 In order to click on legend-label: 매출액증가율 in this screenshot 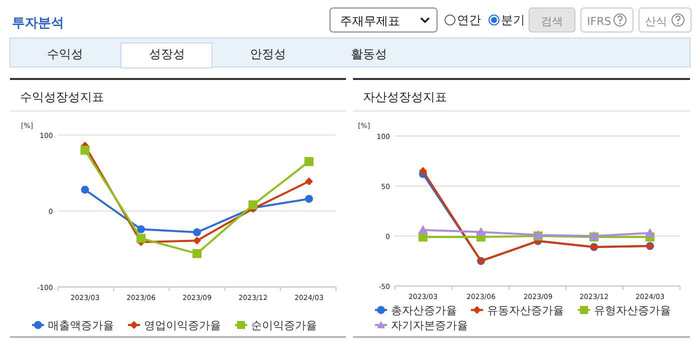, I will do `click(81, 325)`.